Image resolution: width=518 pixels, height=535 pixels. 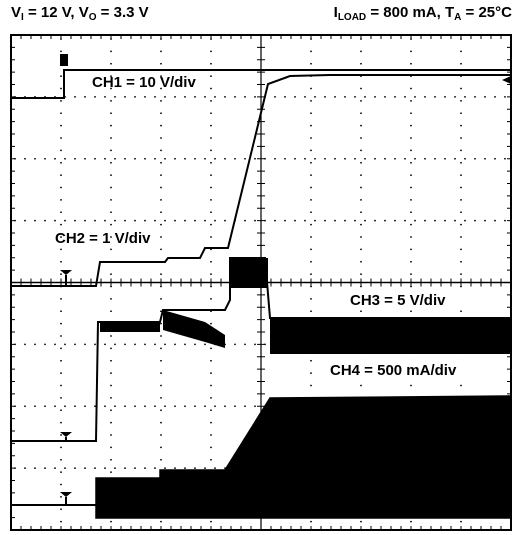 What do you see at coordinates (64, 60) in the screenshot?
I see `trigger-marker` at bounding box center [64, 60].